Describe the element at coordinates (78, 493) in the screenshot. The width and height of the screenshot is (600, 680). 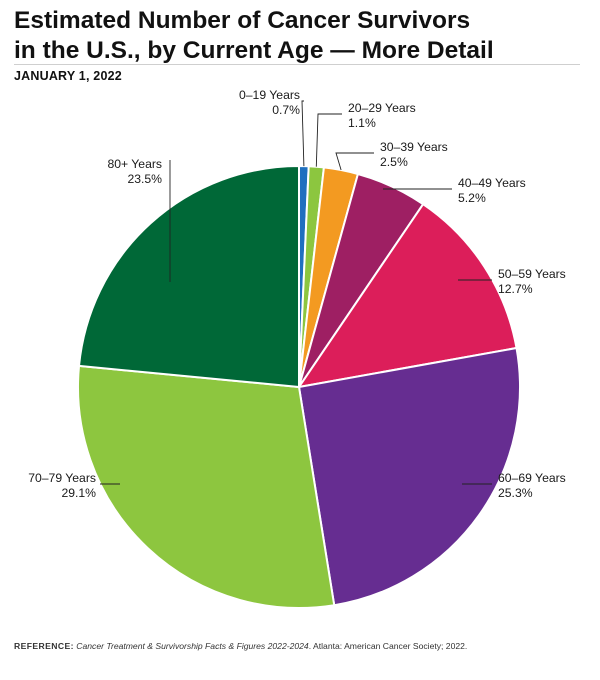
I see `slice-value-6: 29.1%` at that location.